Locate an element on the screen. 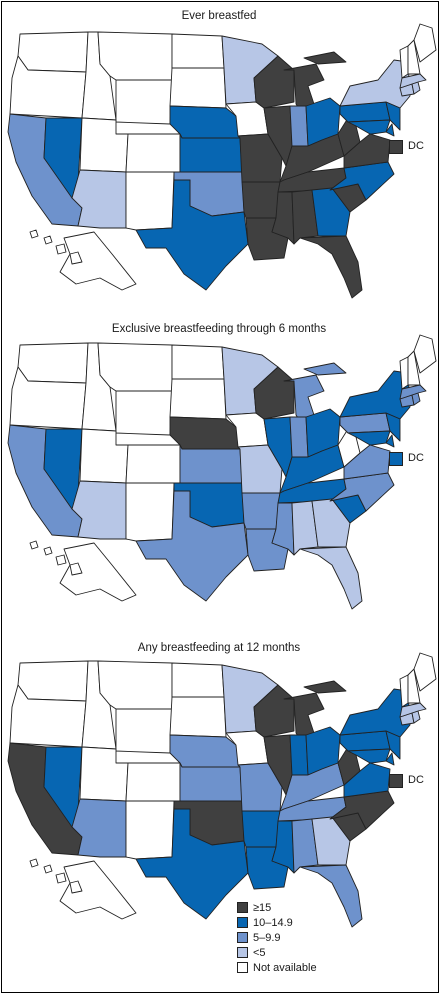  legend-item: 10–14.9 is located at coordinates (277, 922).